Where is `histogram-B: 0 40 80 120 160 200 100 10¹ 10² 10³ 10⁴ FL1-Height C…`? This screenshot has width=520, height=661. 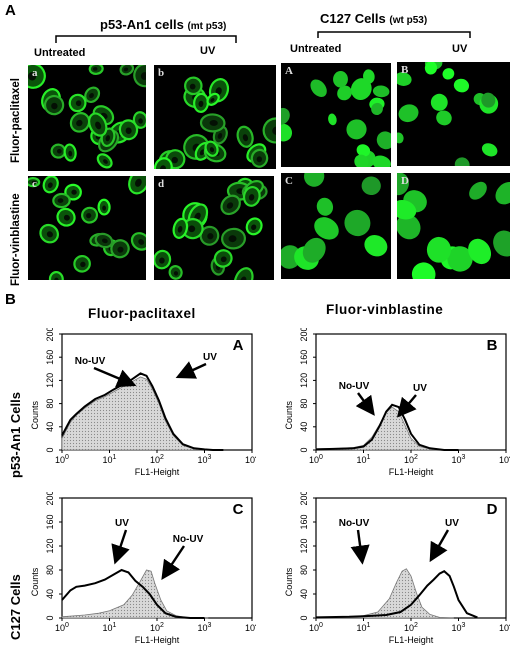 histogram-B: 0 40 80 120 160 200 100 10¹ 10² 10³ 10⁴ FL1-Height C… is located at coordinates (397, 402).